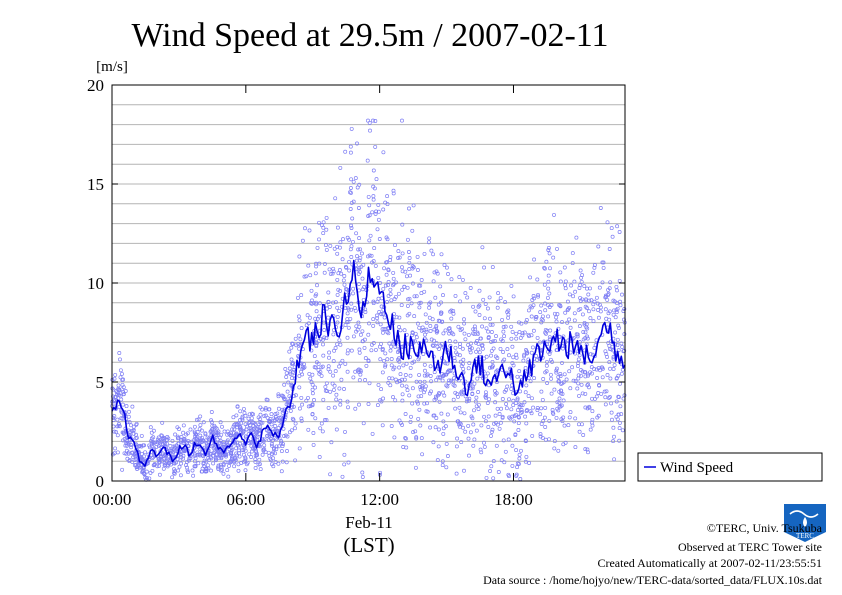  Describe the element at coordinates (730, 467) in the screenshot. I see `legend-box` at that location.